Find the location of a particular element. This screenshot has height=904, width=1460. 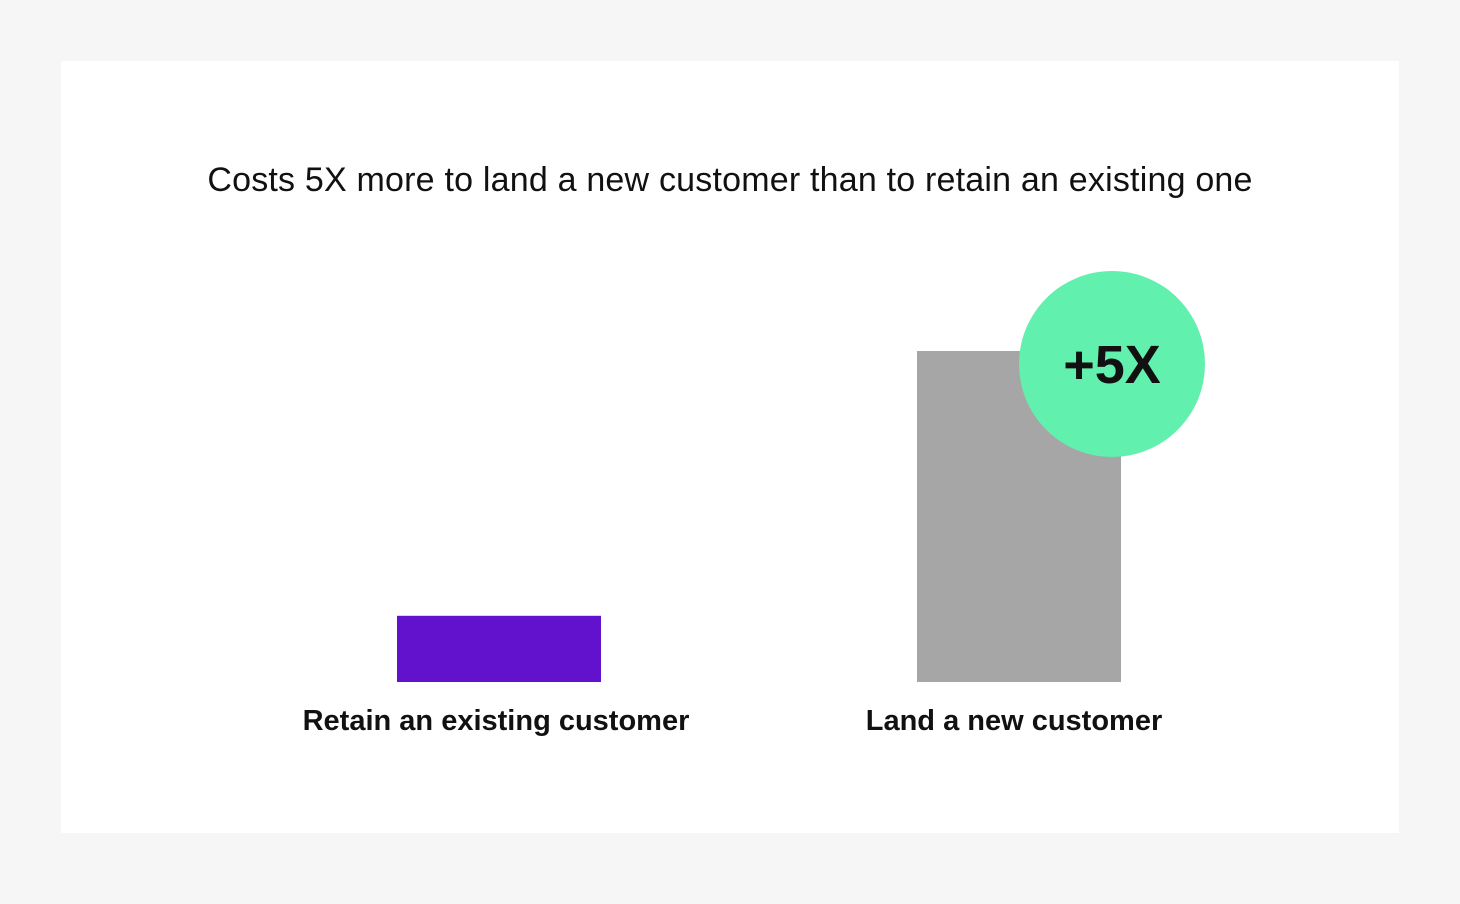

category-label: Land a new customer is located at coordinates (1014, 721).